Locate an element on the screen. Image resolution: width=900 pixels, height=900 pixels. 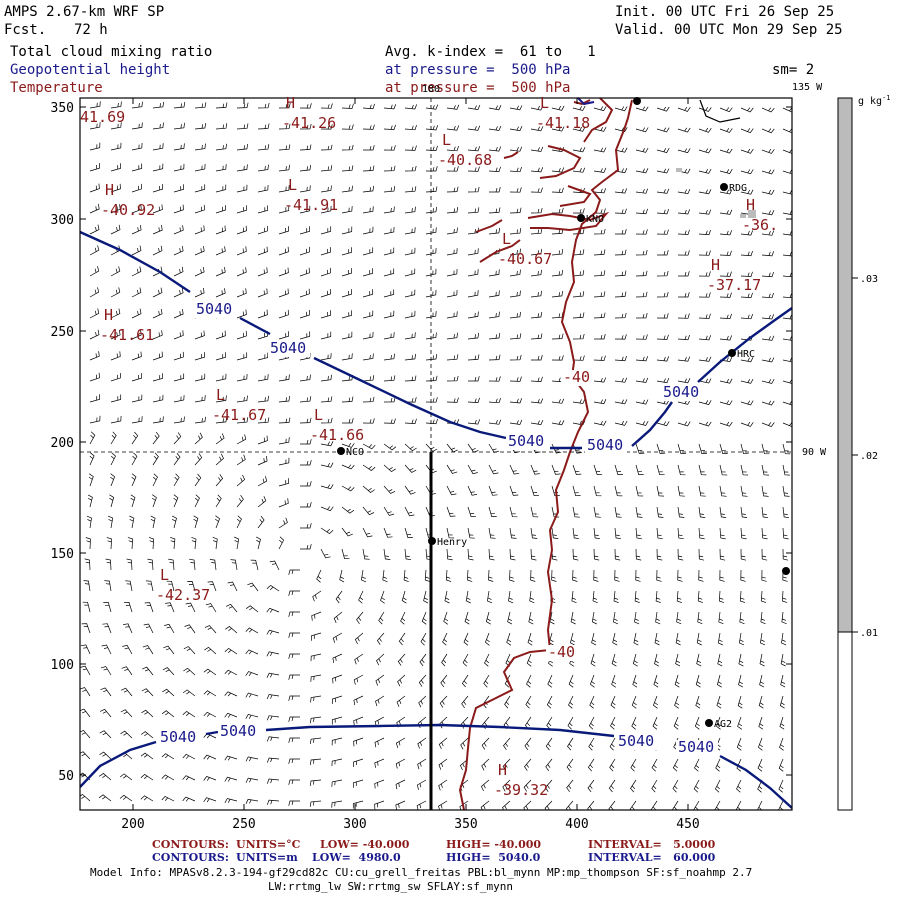
field-pressure-temp: at pressure = 500 hPa is located at coordinates (478, 88).